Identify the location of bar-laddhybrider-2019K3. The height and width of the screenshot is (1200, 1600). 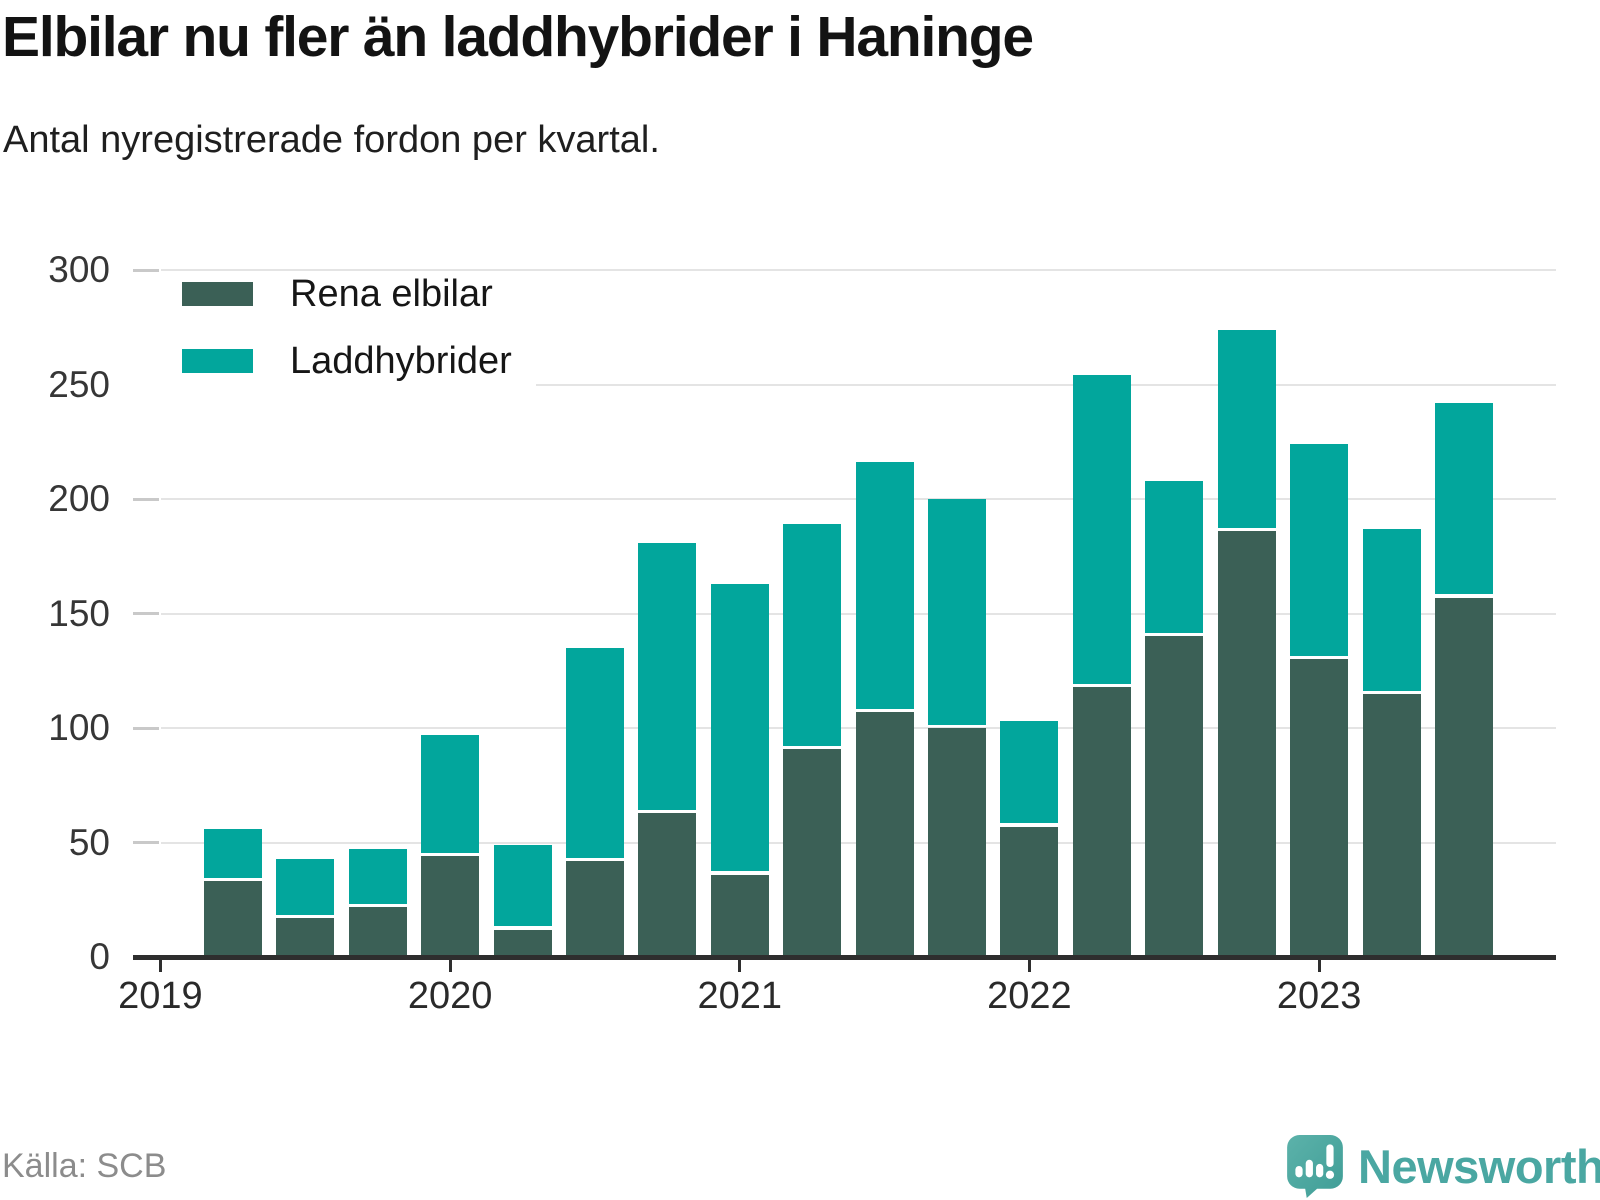
(305, 886).